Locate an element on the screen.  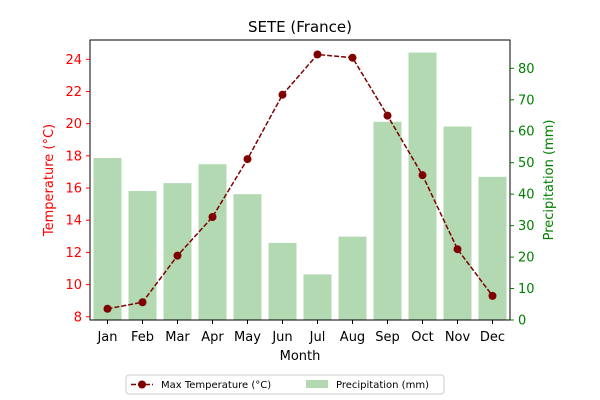
left-y-axis: 8 10 12 14 16 18 20 22 24 is located at coordinates (77, 189).